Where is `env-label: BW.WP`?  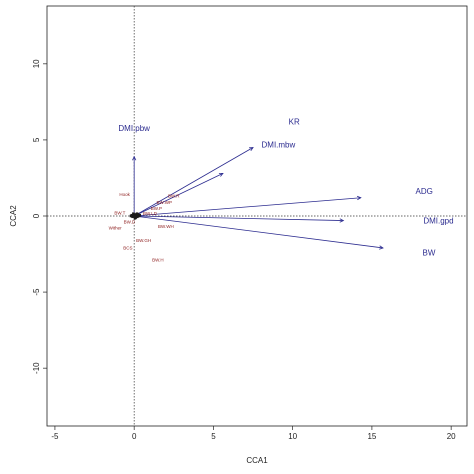
env-label: BW.WP is located at coordinates (165, 202).